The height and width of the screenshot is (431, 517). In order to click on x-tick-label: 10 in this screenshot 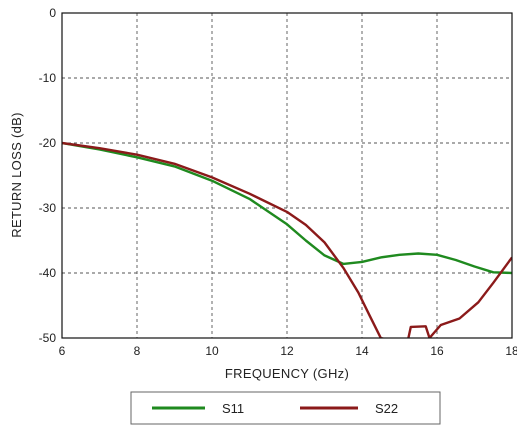, I will do `click(212, 351)`.